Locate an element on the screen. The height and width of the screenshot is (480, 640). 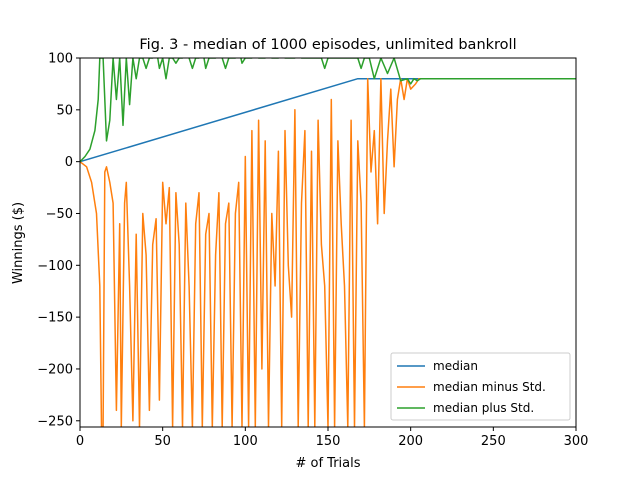
y-tick-label: −50 is located at coordinates (59, 214).